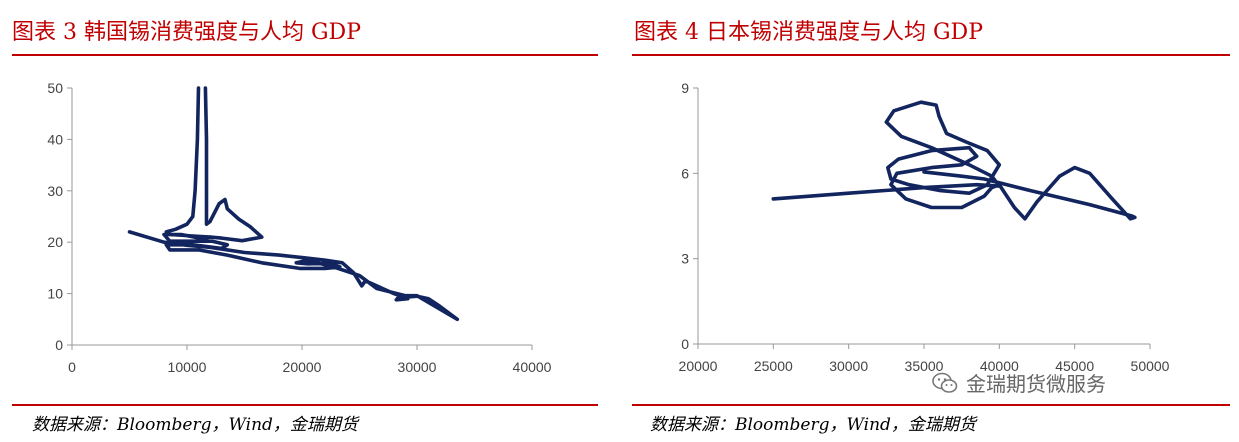 This screenshot has height=442, width=1239. Describe the element at coordinates (55, 139) in the screenshot. I see `y-tick-label: 40` at that location.